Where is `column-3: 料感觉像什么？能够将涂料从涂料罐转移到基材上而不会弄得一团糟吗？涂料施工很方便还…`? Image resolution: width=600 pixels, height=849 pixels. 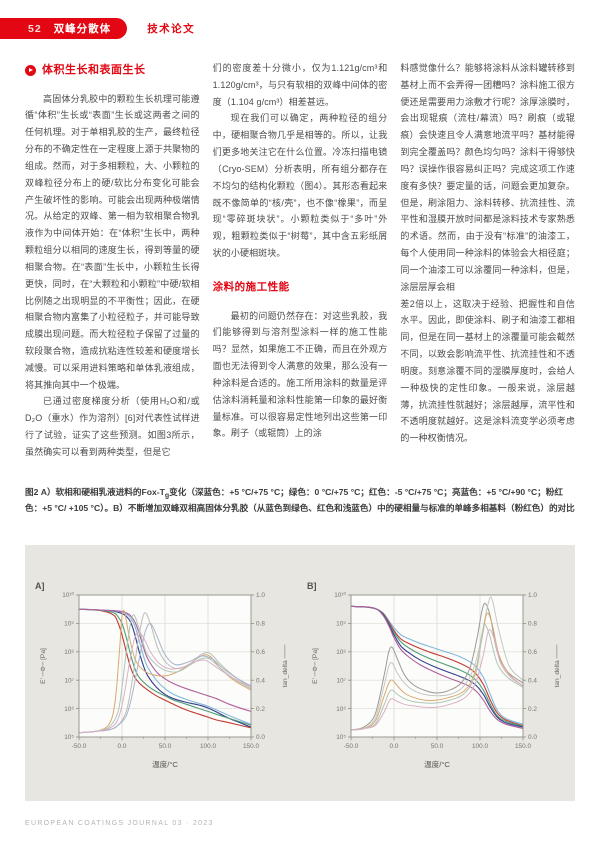
column-3: 料感觉像什么？能够将涂料从涂料罐转移到基材上而不会弄得一团糟吗？涂料施工很方便还… is located at coordinates (487, 271).